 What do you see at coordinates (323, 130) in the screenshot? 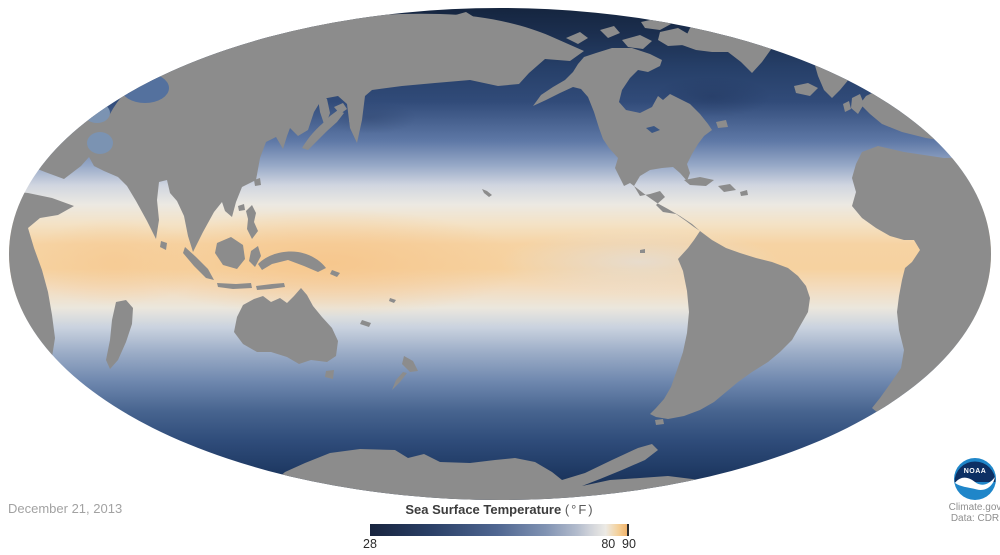
I see `landmass-japan` at bounding box center [323, 130].